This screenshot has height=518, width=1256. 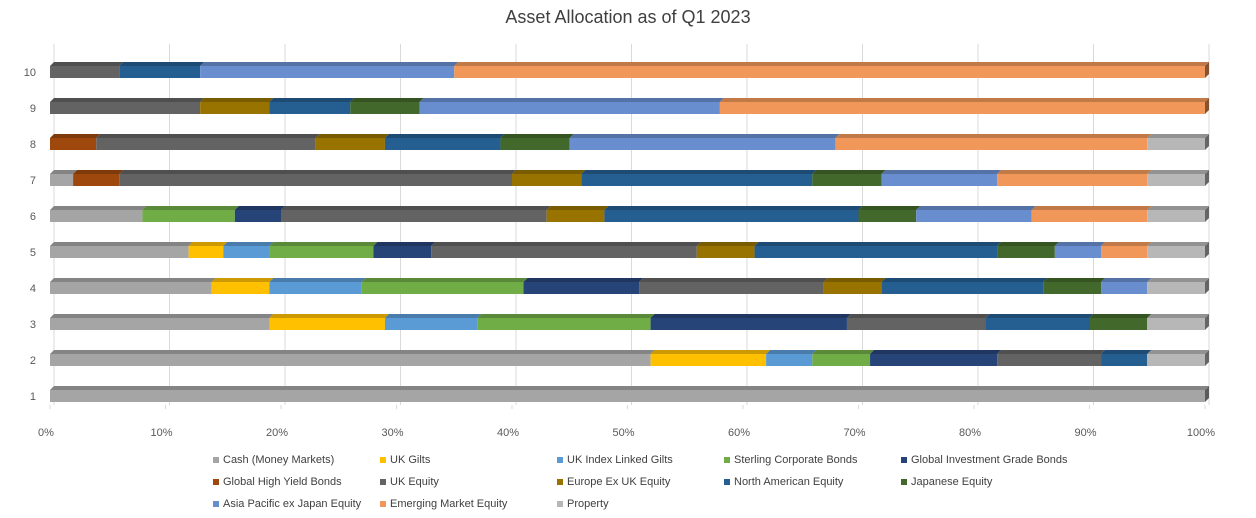 What do you see at coordinates (640, 504) in the screenshot?
I see `legend-item: Property` at bounding box center [640, 504].